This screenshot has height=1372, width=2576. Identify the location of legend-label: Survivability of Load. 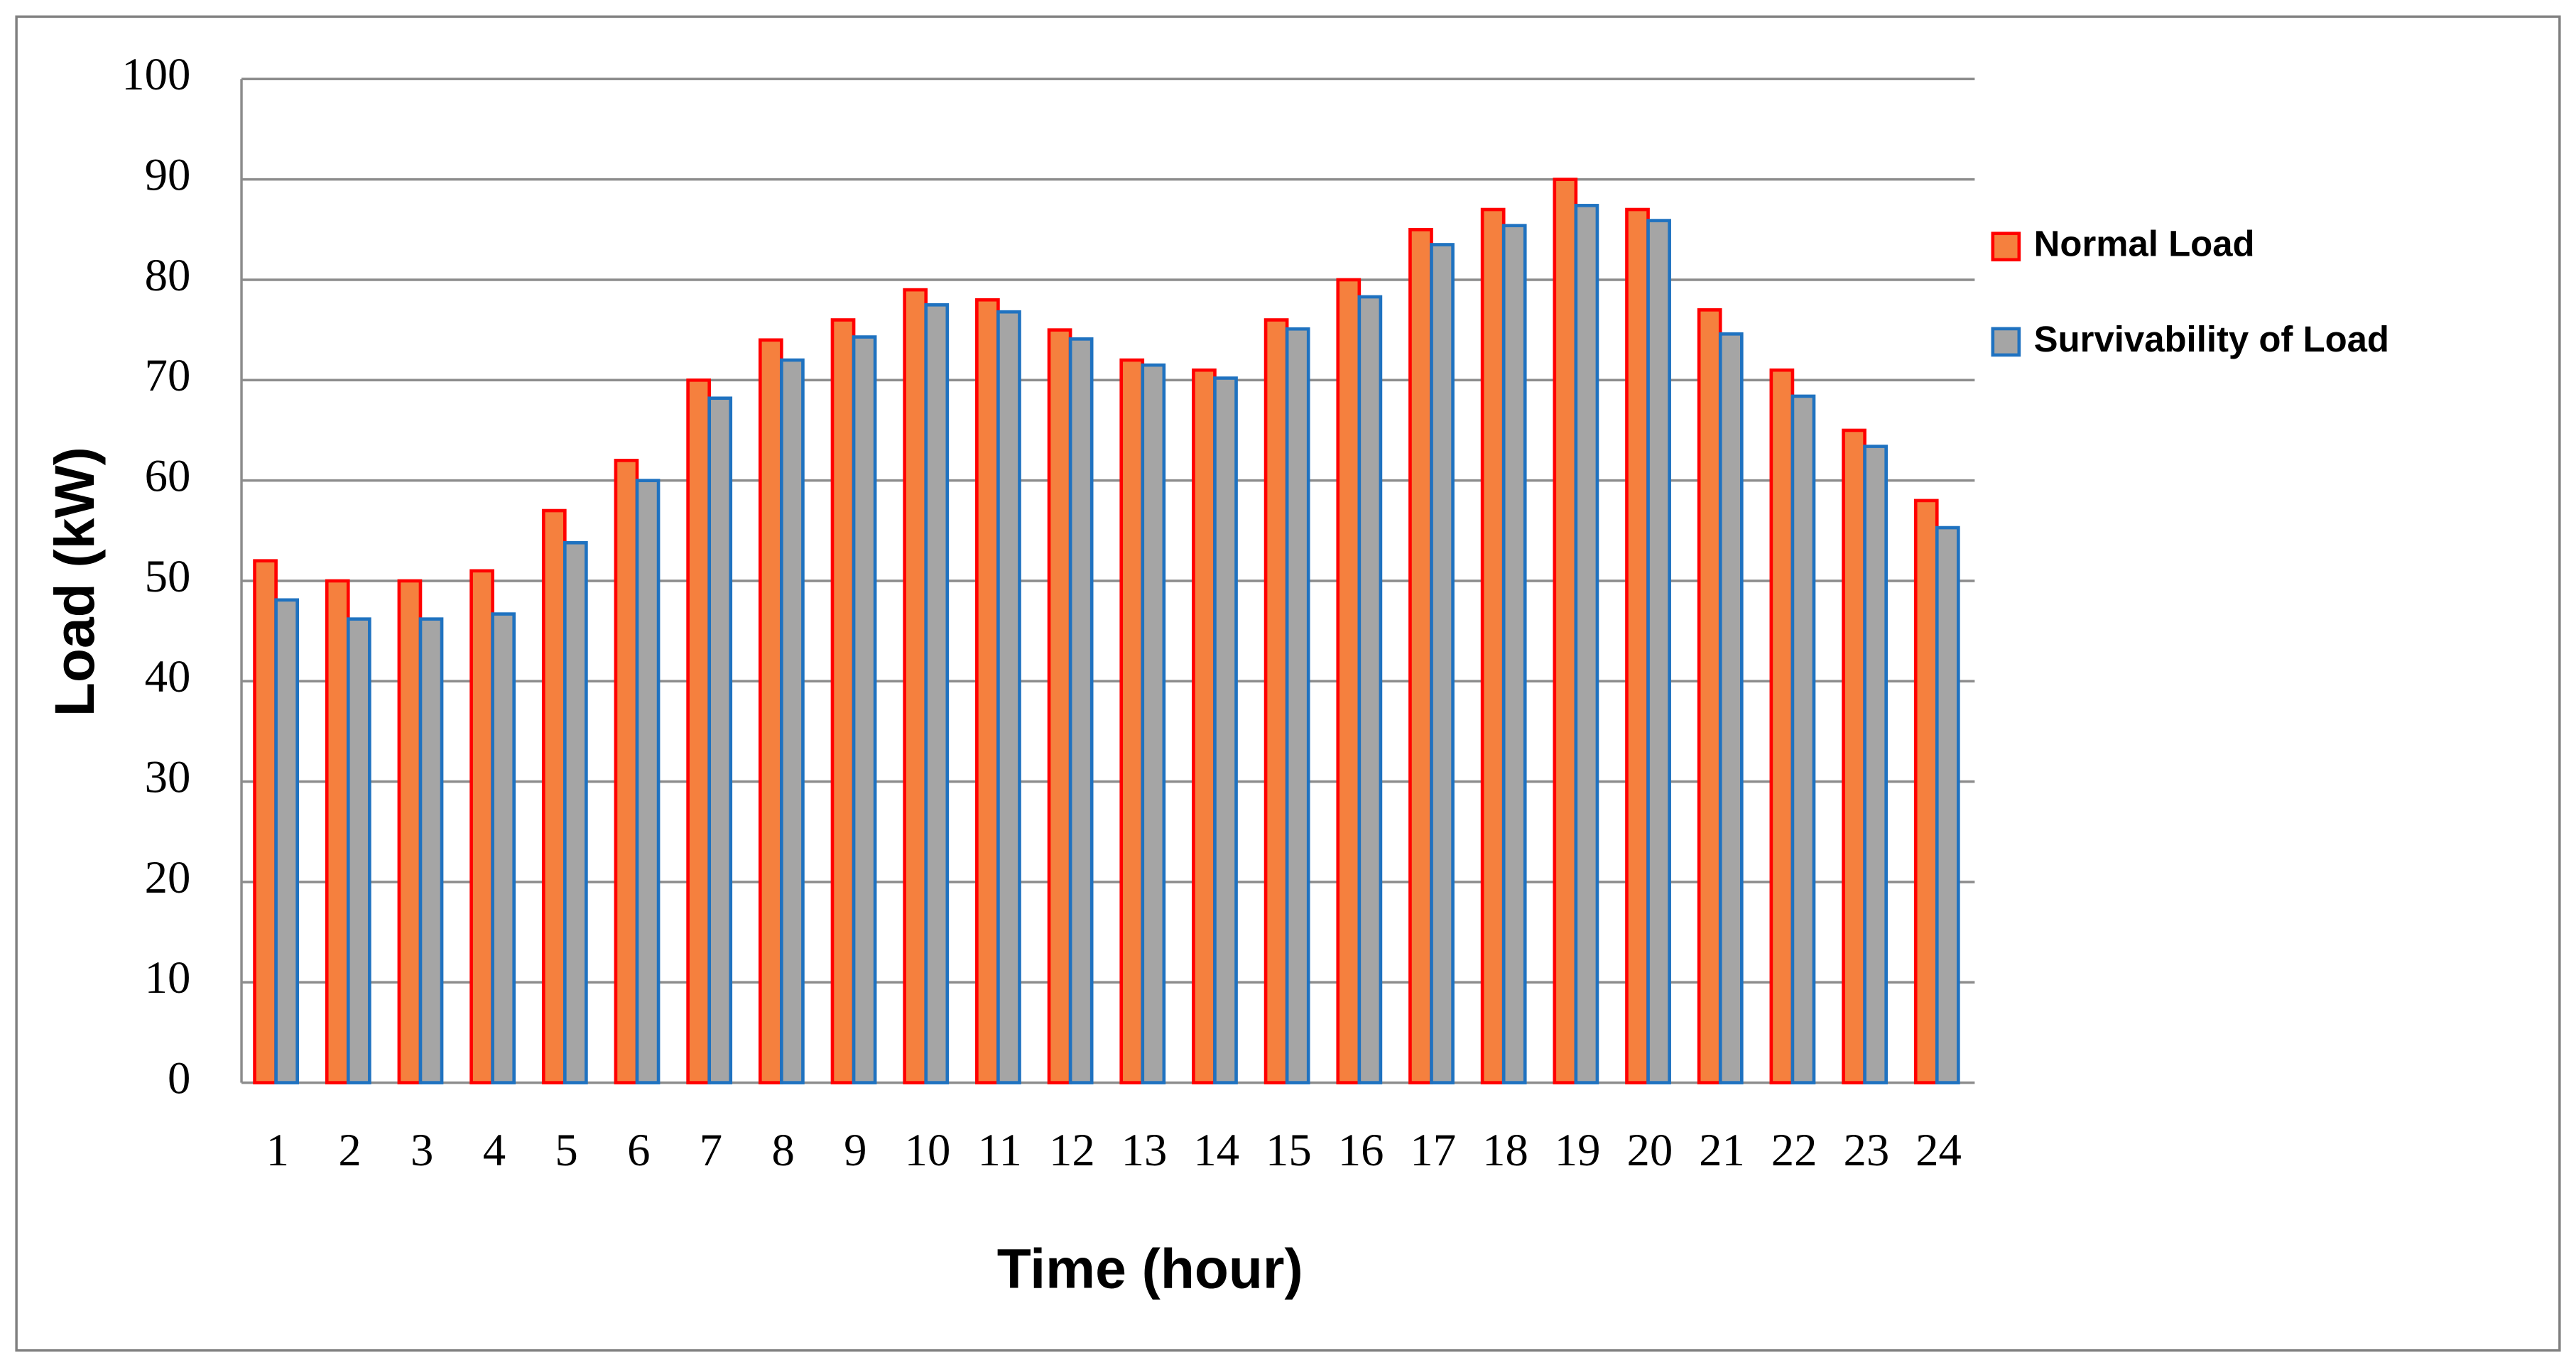
(2211, 339).